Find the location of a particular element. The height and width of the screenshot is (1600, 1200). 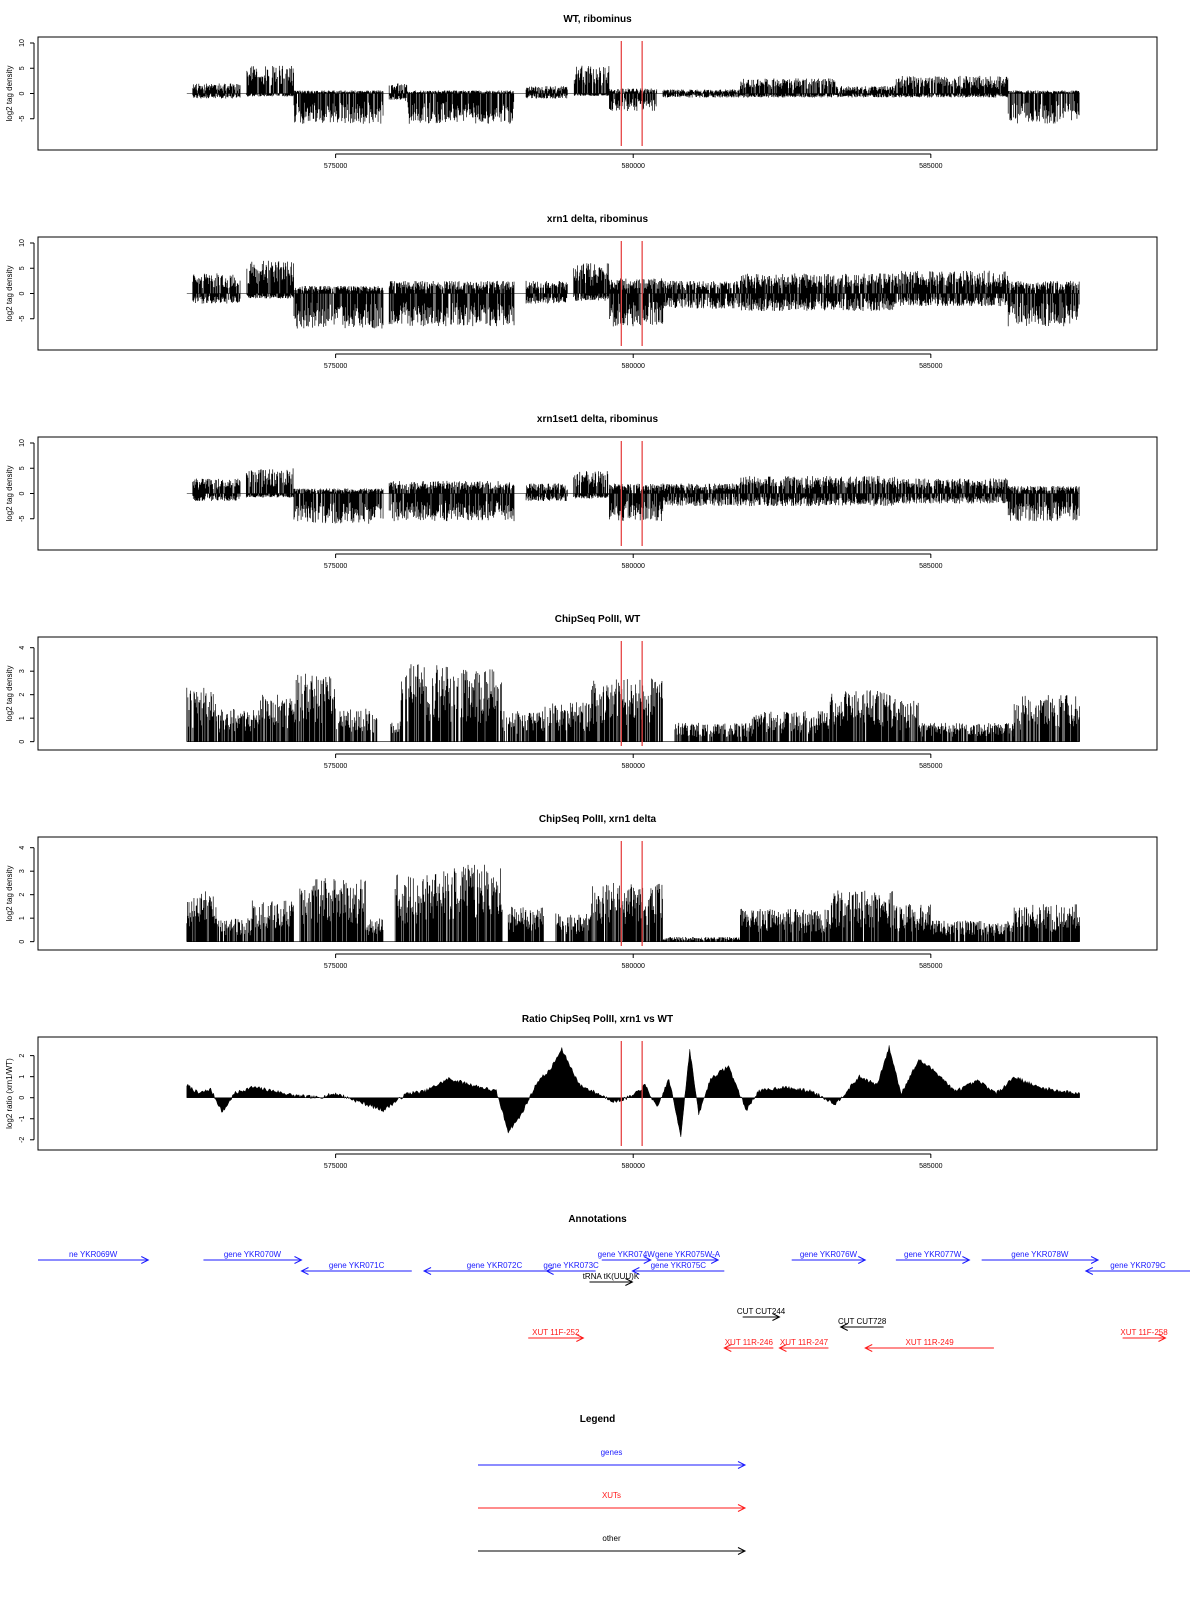

annotation-xut: XUT 11R-247 is located at coordinates (803, 1345).